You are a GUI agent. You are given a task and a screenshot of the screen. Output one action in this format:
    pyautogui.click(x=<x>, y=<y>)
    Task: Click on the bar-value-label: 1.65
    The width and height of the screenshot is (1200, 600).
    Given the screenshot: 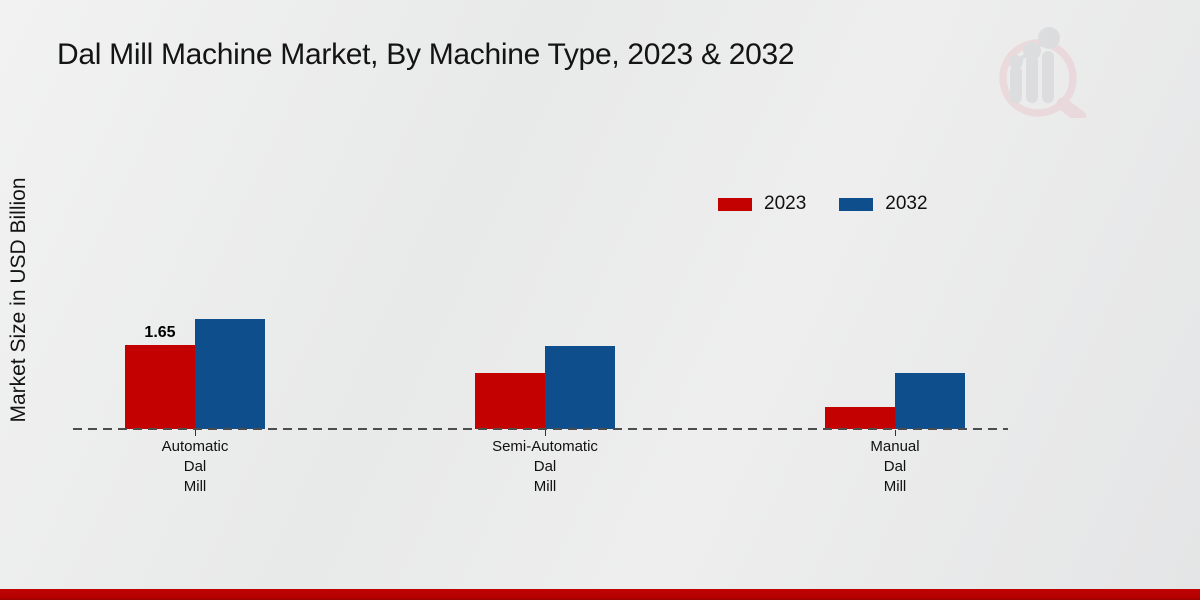 What is the action you would take?
    pyautogui.click(x=160, y=332)
    